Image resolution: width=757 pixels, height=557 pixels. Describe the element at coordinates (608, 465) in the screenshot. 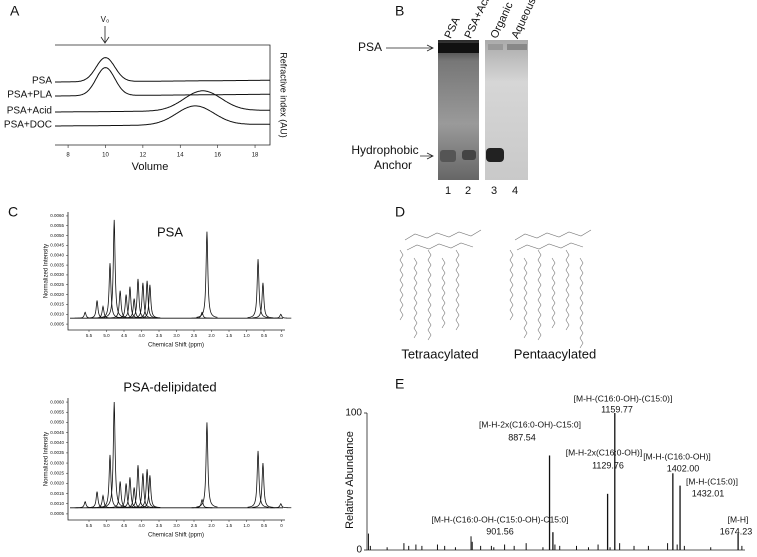

I see `peak-value: 1129.76` at that location.